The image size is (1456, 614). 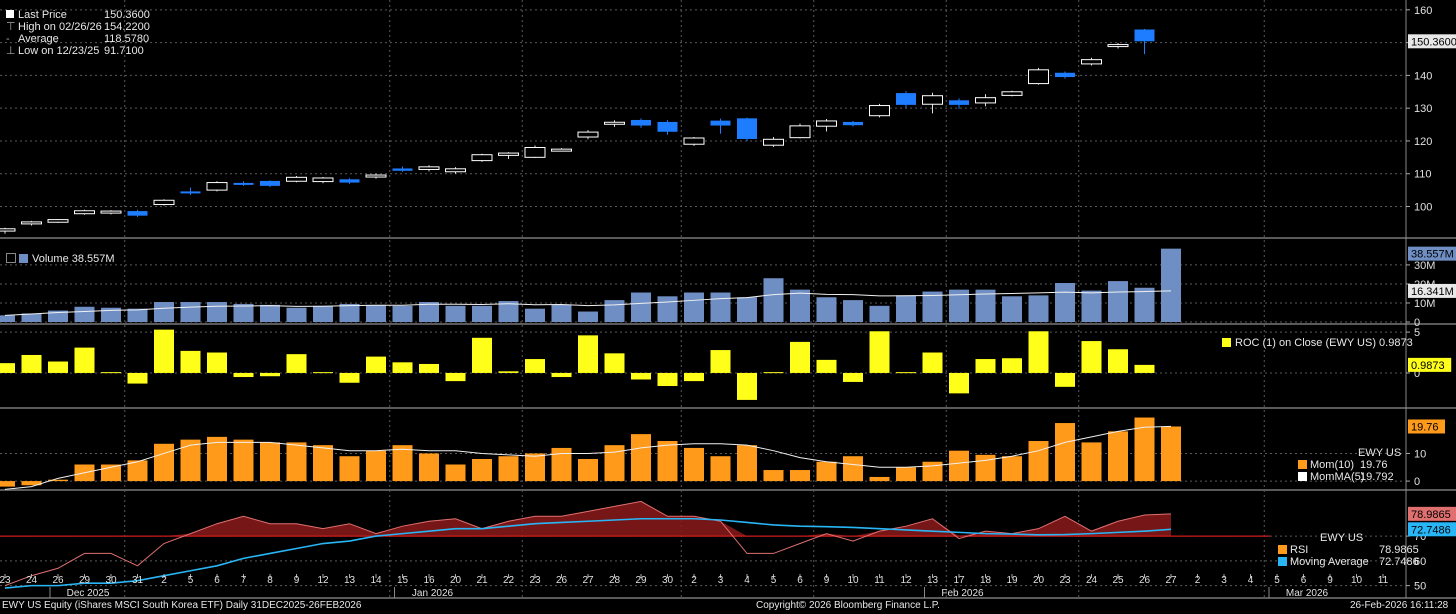 What do you see at coordinates (270, 580) in the screenshot?
I see `x-tick-label: 8` at bounding box center [270, 580].